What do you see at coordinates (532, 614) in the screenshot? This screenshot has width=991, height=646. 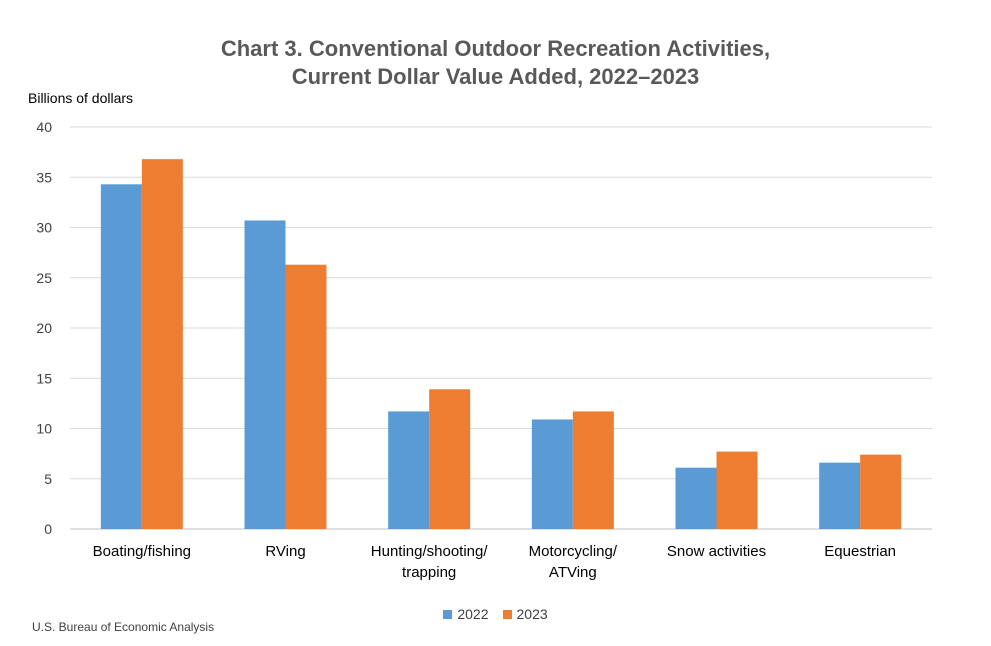 I see `legend-label-2023: 2023` at bounding box center [532, 614].